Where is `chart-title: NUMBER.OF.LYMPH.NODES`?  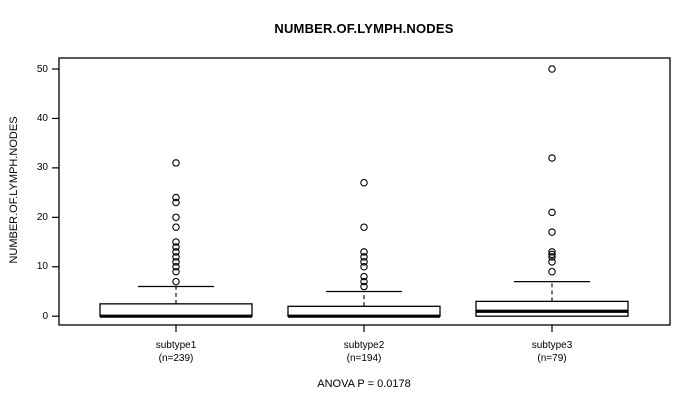 chart-title: NUMBER.OF.LYMPH.NODES is located at coordinates (364, 28).